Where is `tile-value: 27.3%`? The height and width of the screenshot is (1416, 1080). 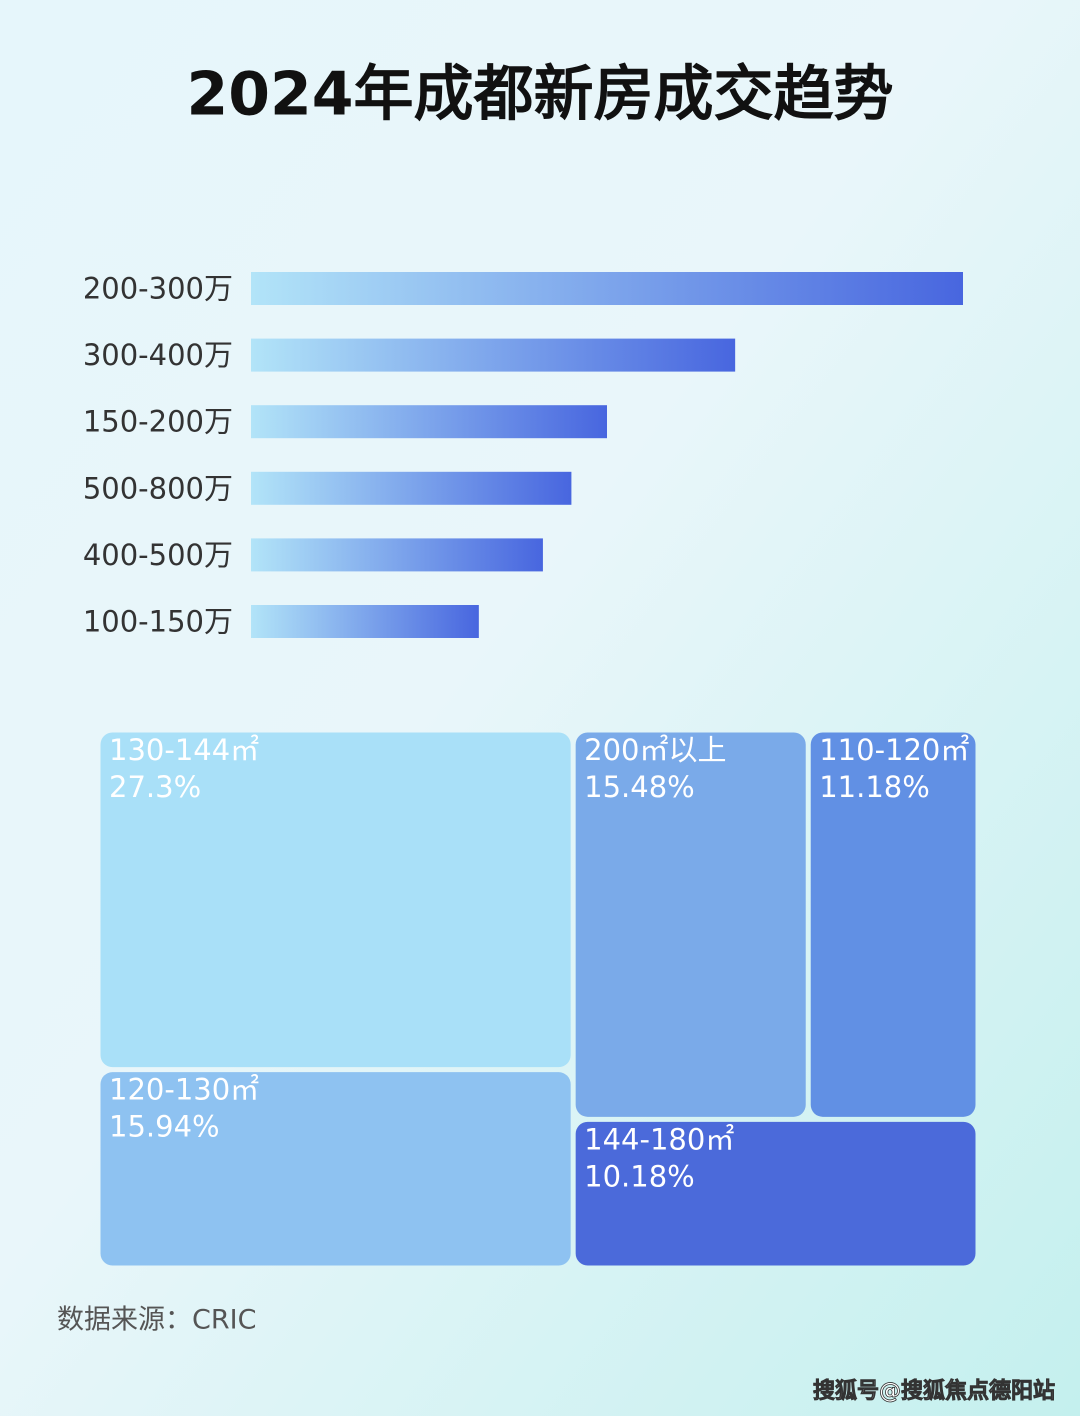 tile-value: 27.3% is located at coordinates (155, 787).